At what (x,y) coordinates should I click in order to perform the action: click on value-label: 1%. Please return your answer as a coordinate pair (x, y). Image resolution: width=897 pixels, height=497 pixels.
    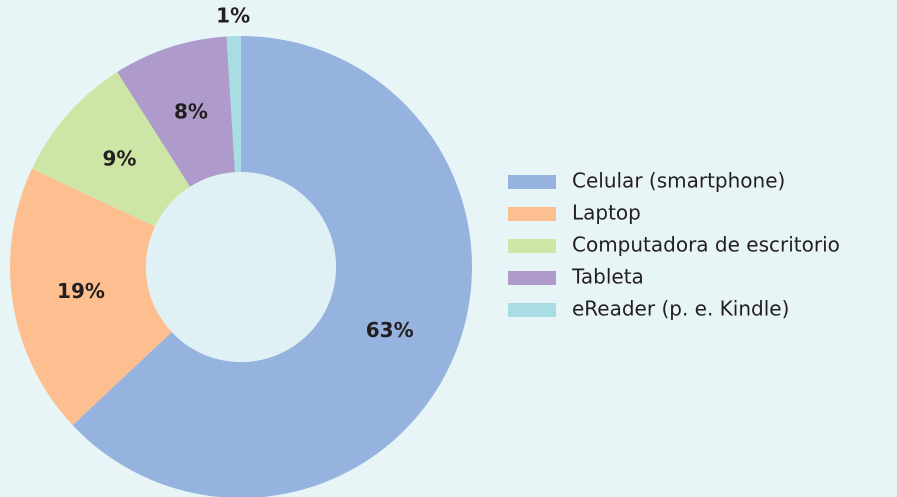
    Looking at the image, I should click on (233, 16).